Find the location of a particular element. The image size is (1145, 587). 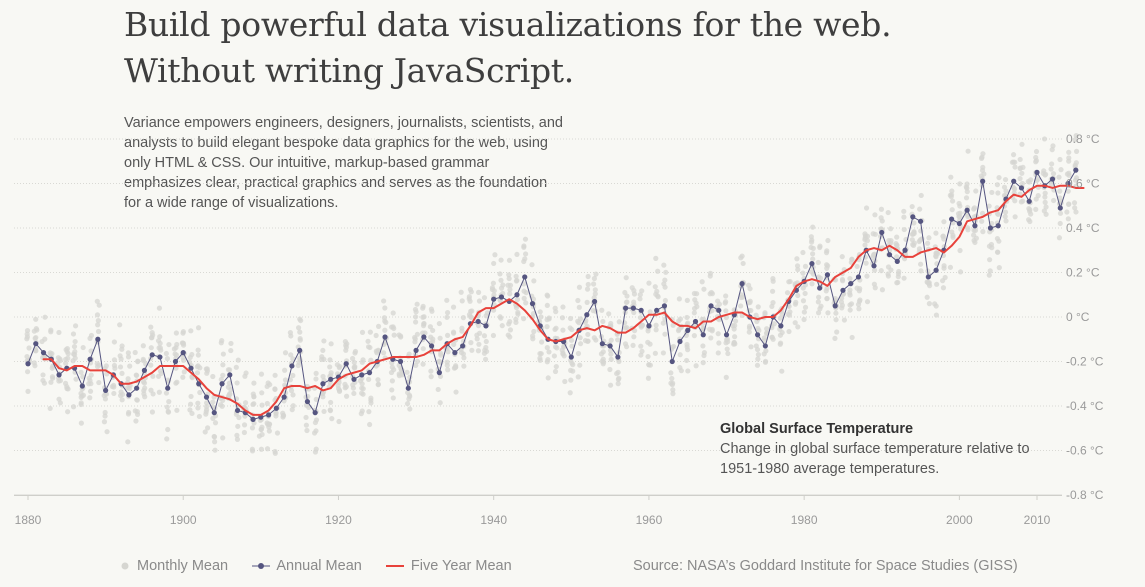

legend-label-annual: Annual Mean is located at coordinates (319, 566).